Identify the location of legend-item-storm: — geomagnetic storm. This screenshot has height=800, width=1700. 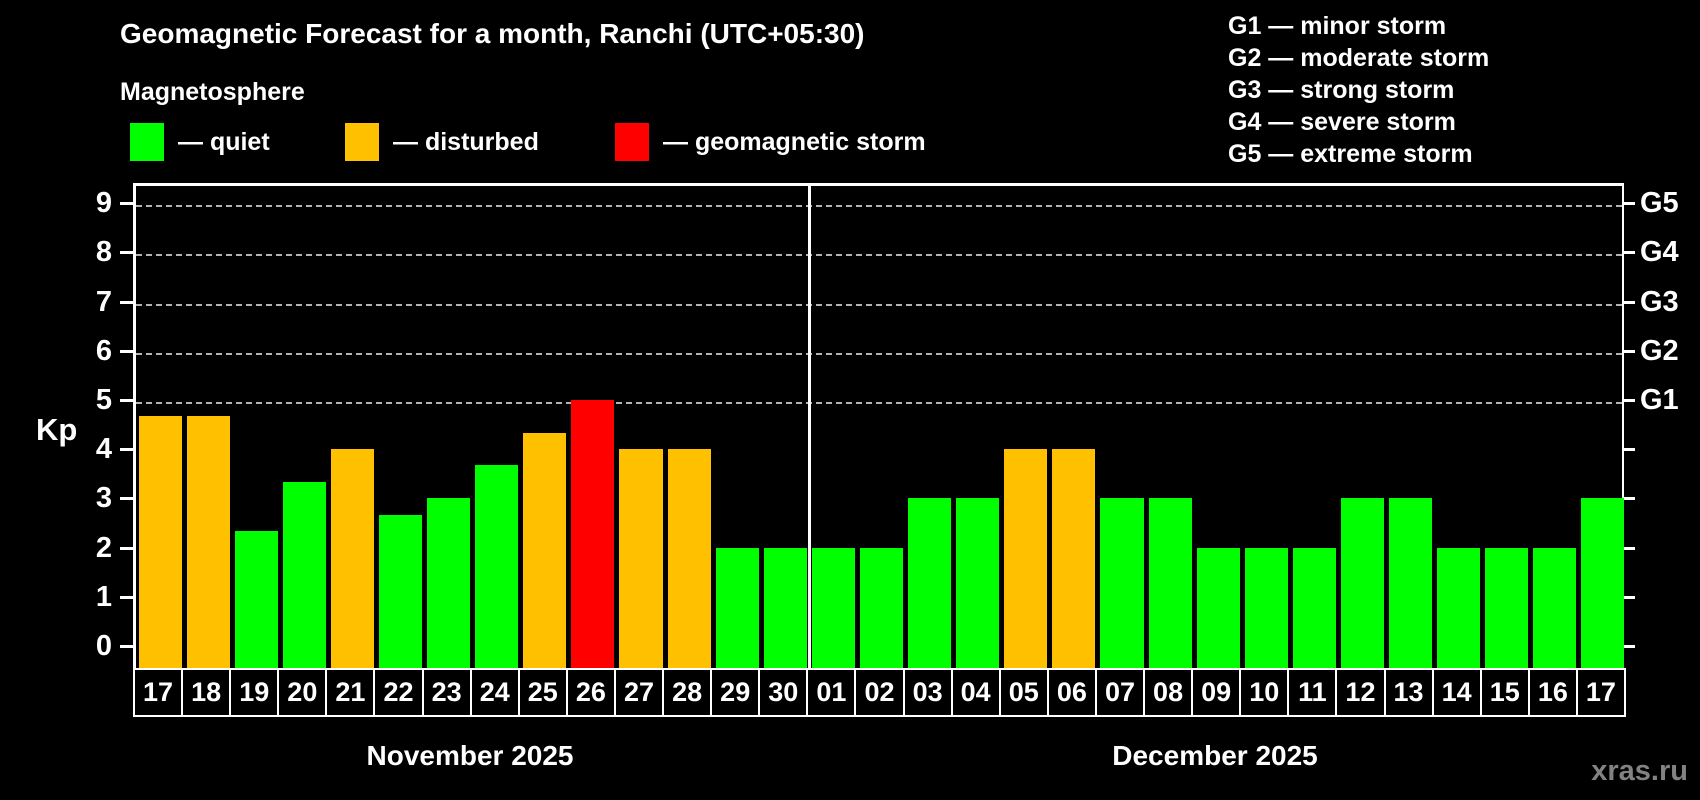
(770, 142).